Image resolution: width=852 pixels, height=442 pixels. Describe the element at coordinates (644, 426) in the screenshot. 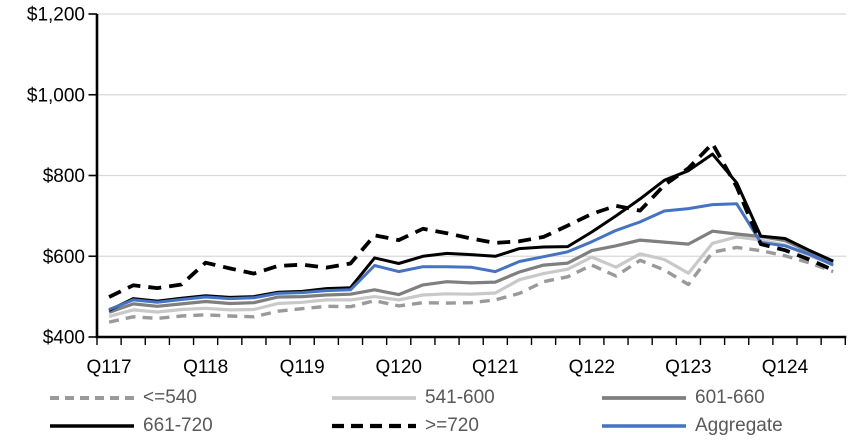

I see `legend-swatch-aggregate-line` at that location.